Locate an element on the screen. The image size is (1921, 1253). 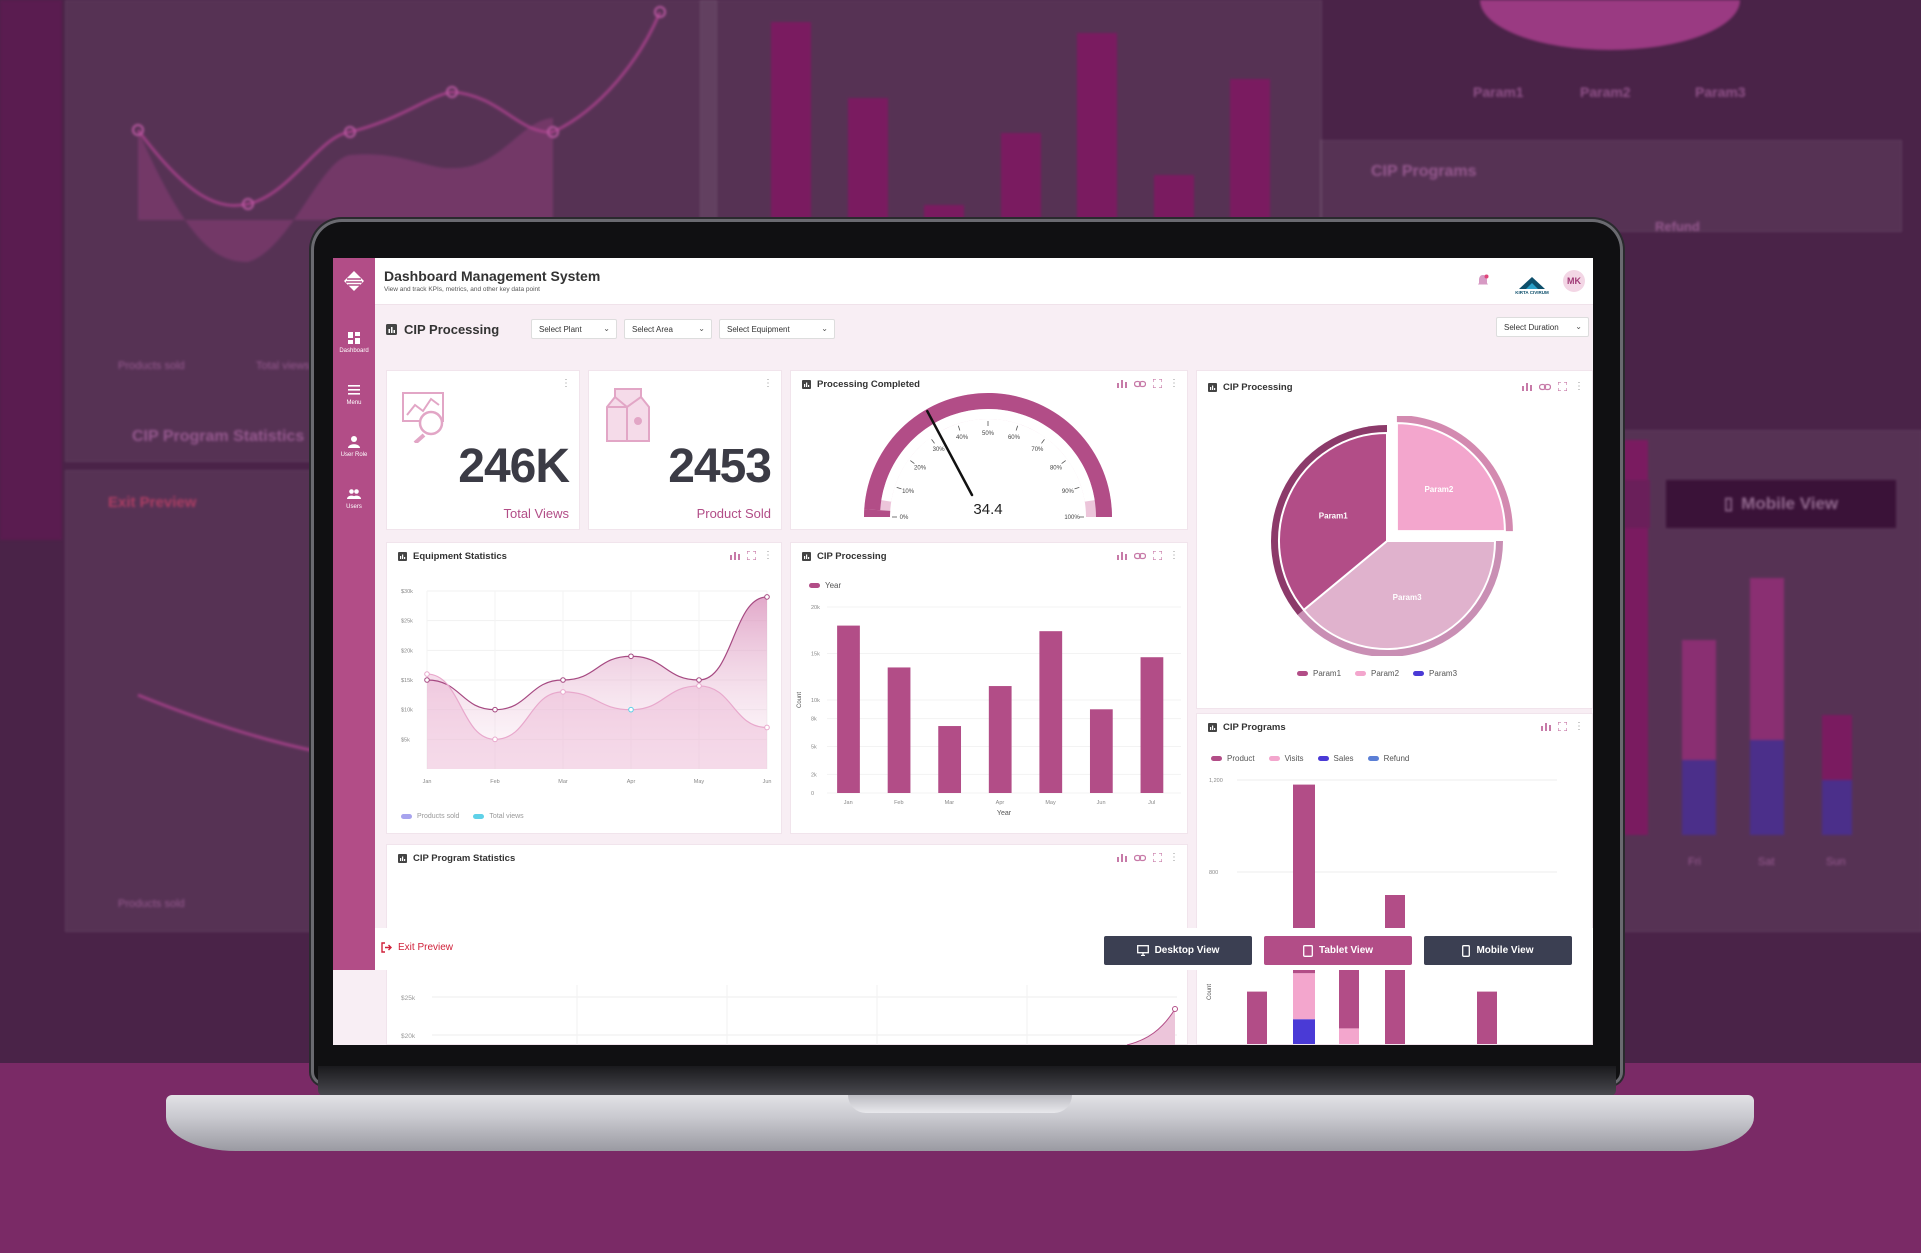
kpi-value: 246K is located at coordinates (514, 466).